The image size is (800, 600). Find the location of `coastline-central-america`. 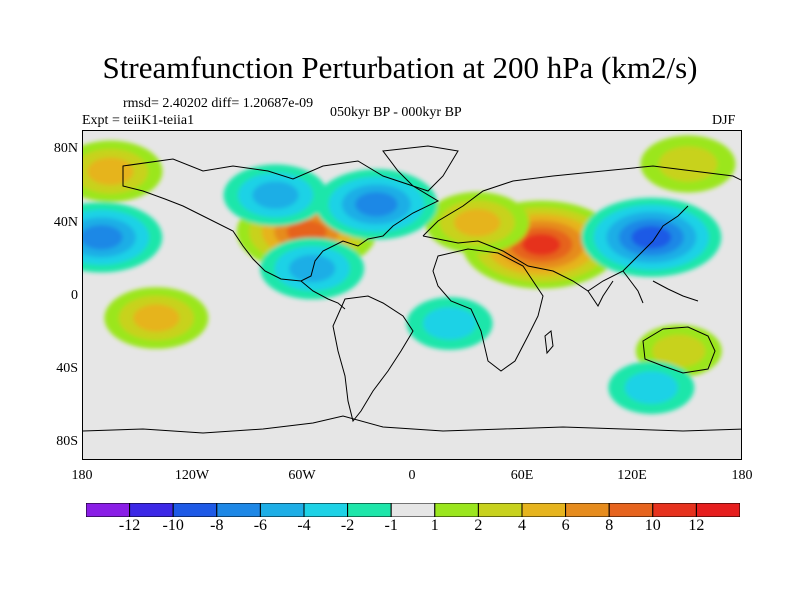

coastline-central-america is located at coordinates (323, 295).